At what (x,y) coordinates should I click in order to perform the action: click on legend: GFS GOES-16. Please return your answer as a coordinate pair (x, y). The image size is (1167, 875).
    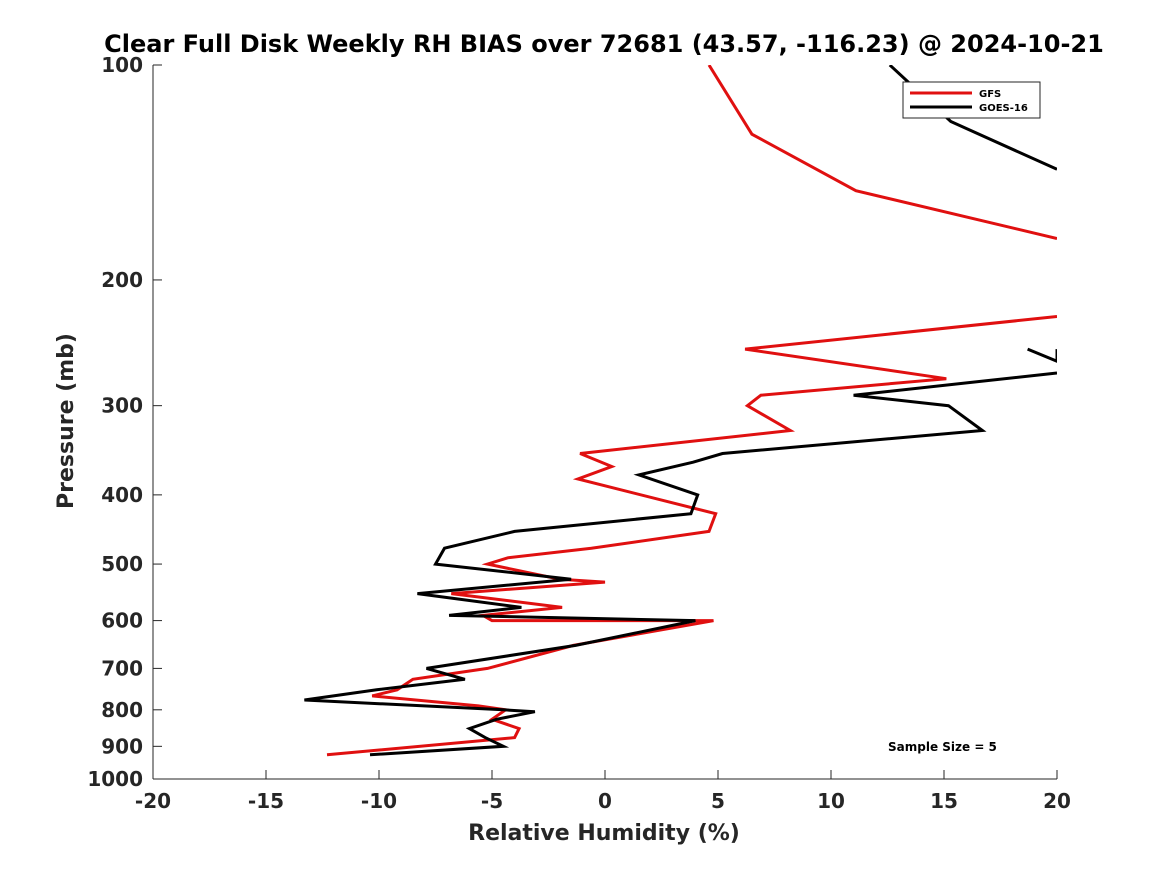
    Looking at the image, I should click on (971, 100).